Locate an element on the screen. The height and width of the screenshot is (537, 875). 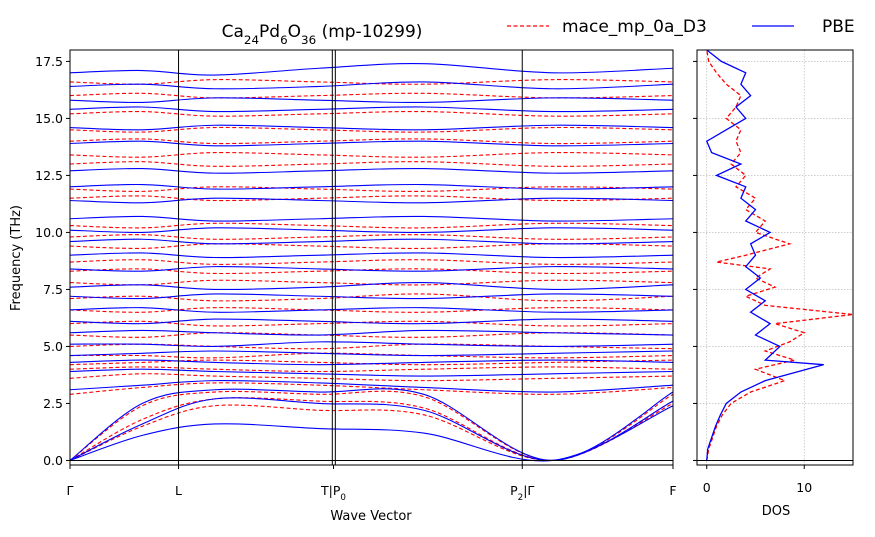
band-y-tick-label: 12.5 is located at coordinates (49, 175).